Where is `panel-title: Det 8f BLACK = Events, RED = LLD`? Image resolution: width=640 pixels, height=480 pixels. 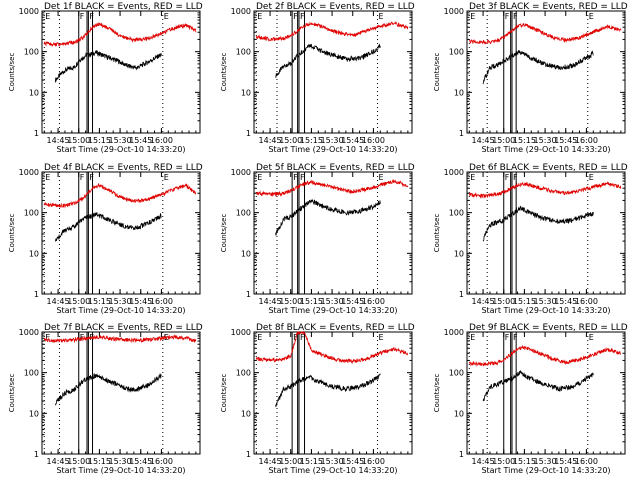
panel-title: Det 8f BLACK = Events, RED = LLD is located at coordinates (335, 328).